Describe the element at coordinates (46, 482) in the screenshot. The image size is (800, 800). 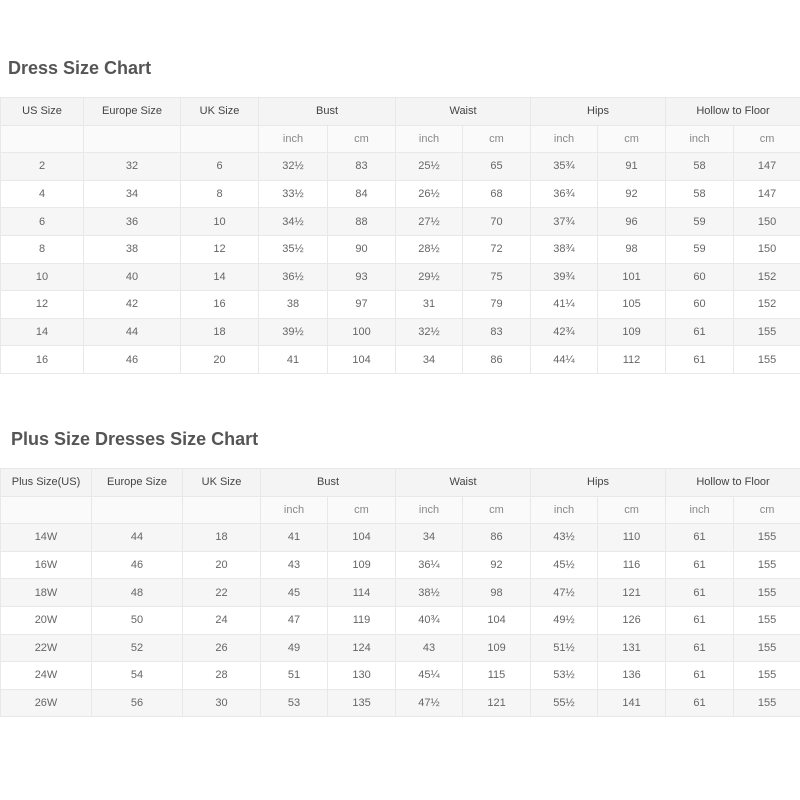
I see `column-header: Plus Size(US)` at that location.